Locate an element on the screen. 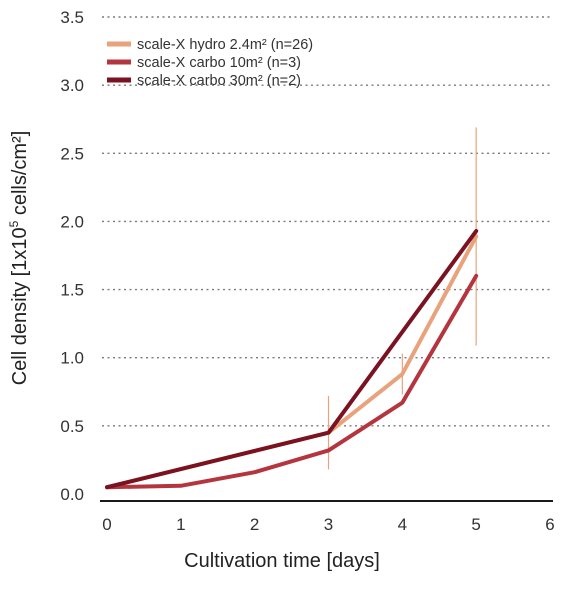  y-tick-label: 1.5 is located at coordinates (72, 290).